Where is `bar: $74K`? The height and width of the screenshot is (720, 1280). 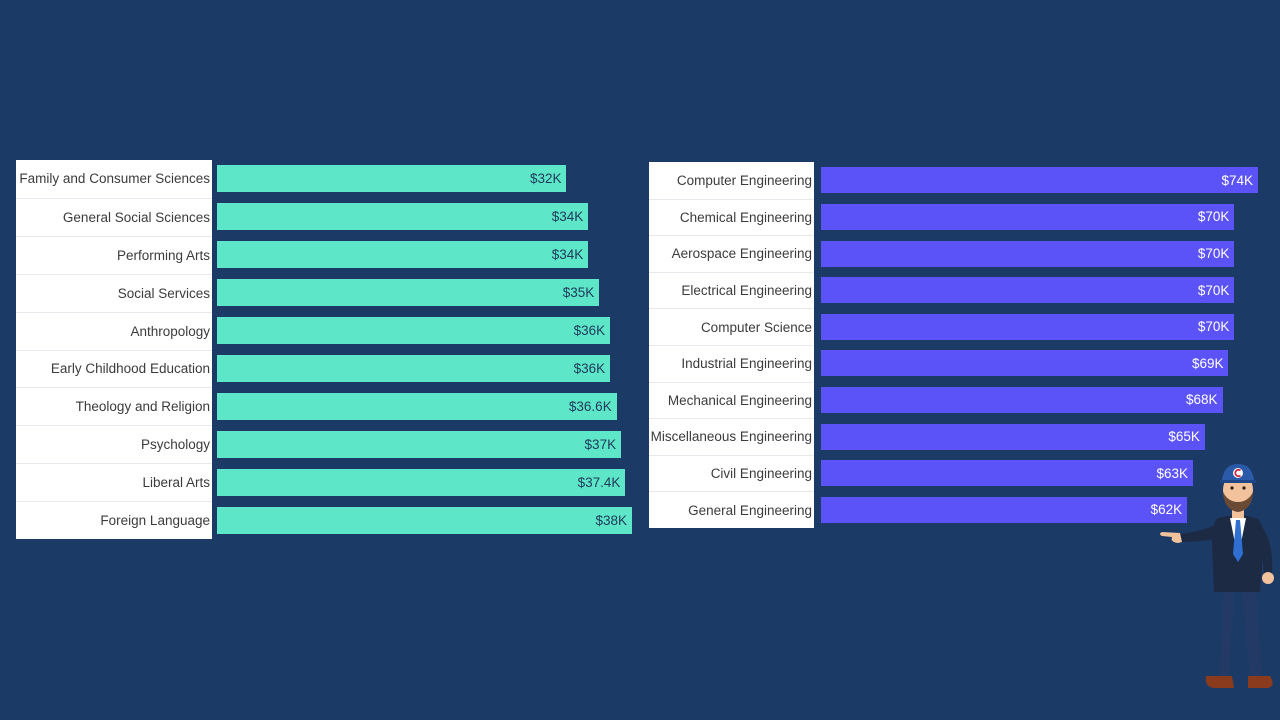
bar: $74K is located at coordinates (1039, 180).